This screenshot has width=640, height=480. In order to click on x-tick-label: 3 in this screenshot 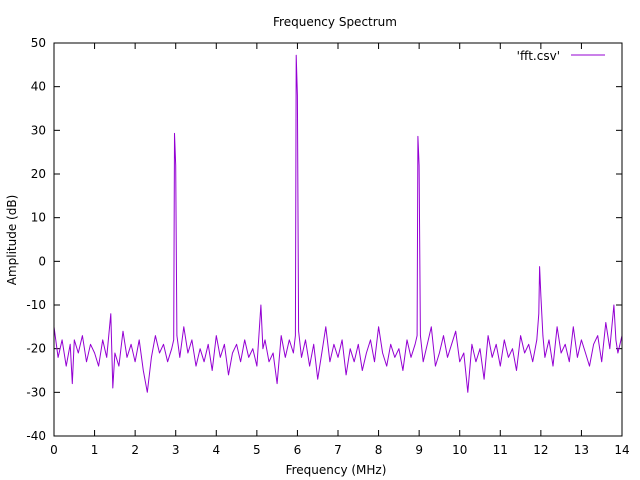, I will do `click(176, 450)`.